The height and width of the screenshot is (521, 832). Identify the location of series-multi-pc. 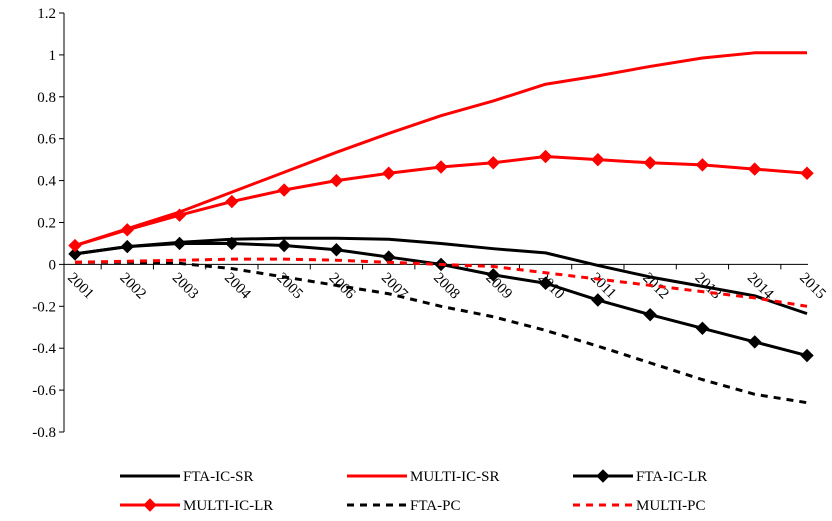
(441, 282).